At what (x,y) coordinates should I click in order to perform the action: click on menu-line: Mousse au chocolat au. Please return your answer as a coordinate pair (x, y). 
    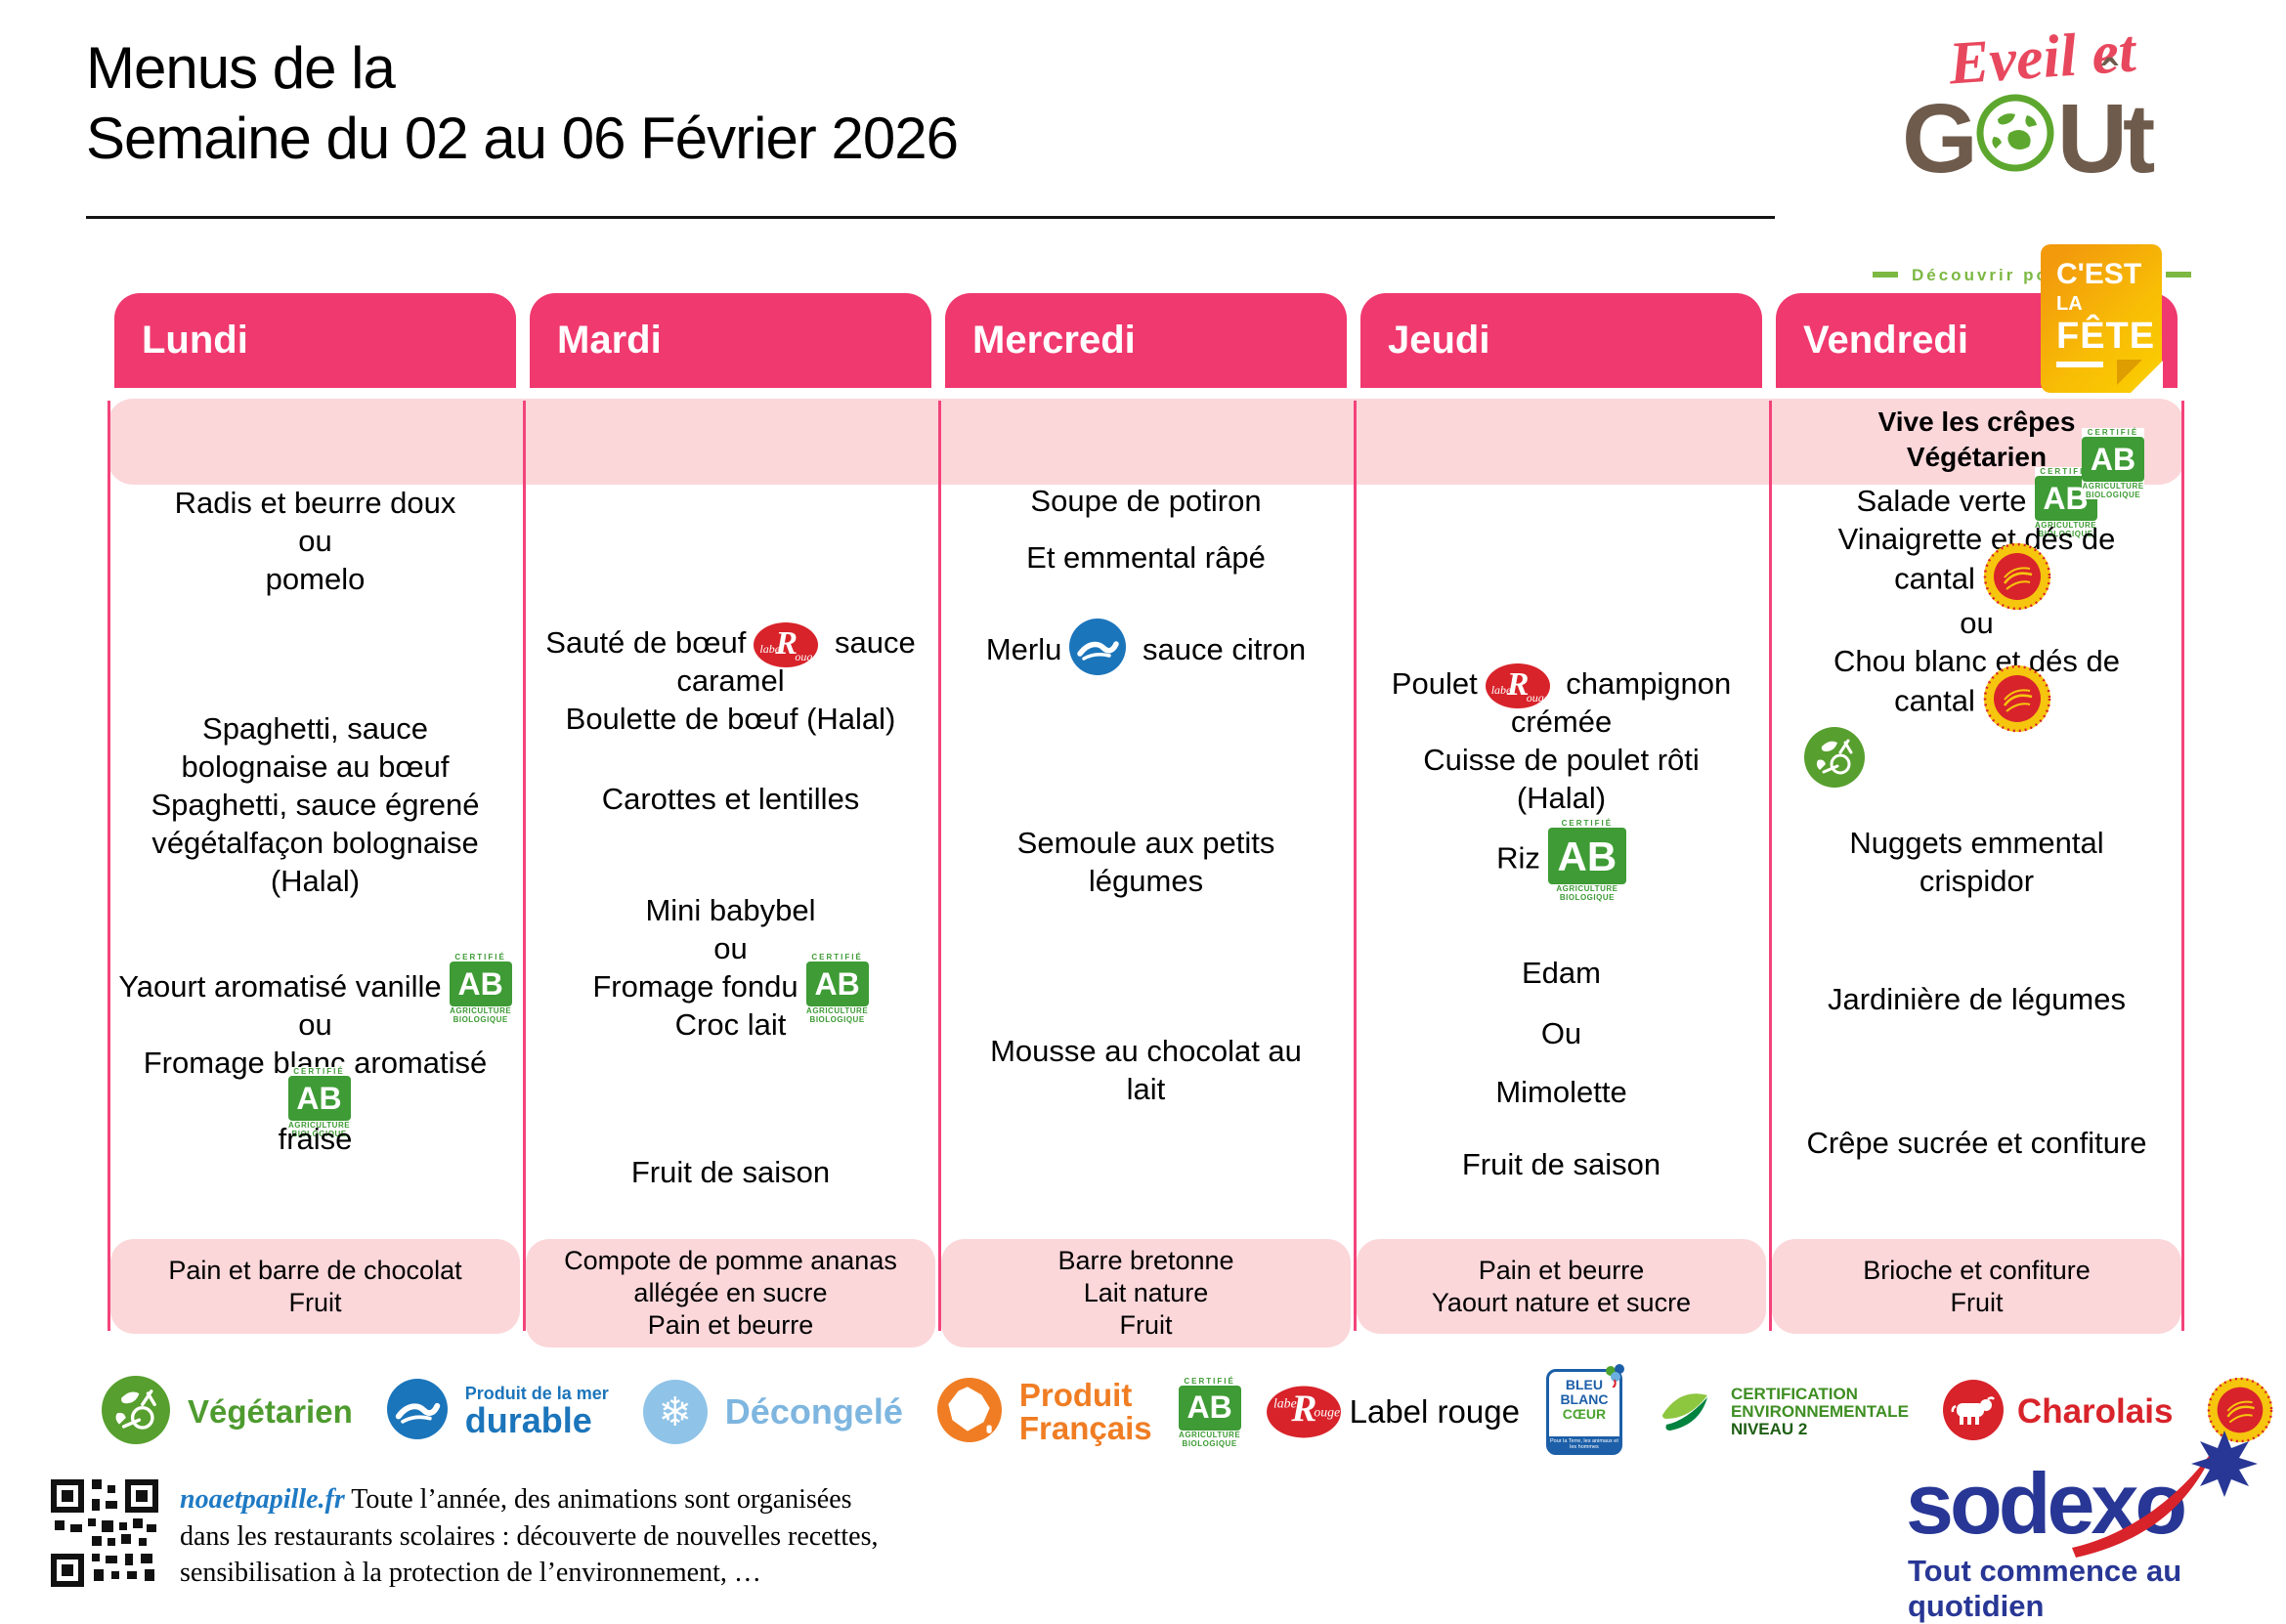
    Looking at the image, I should click on (1146, 1051).